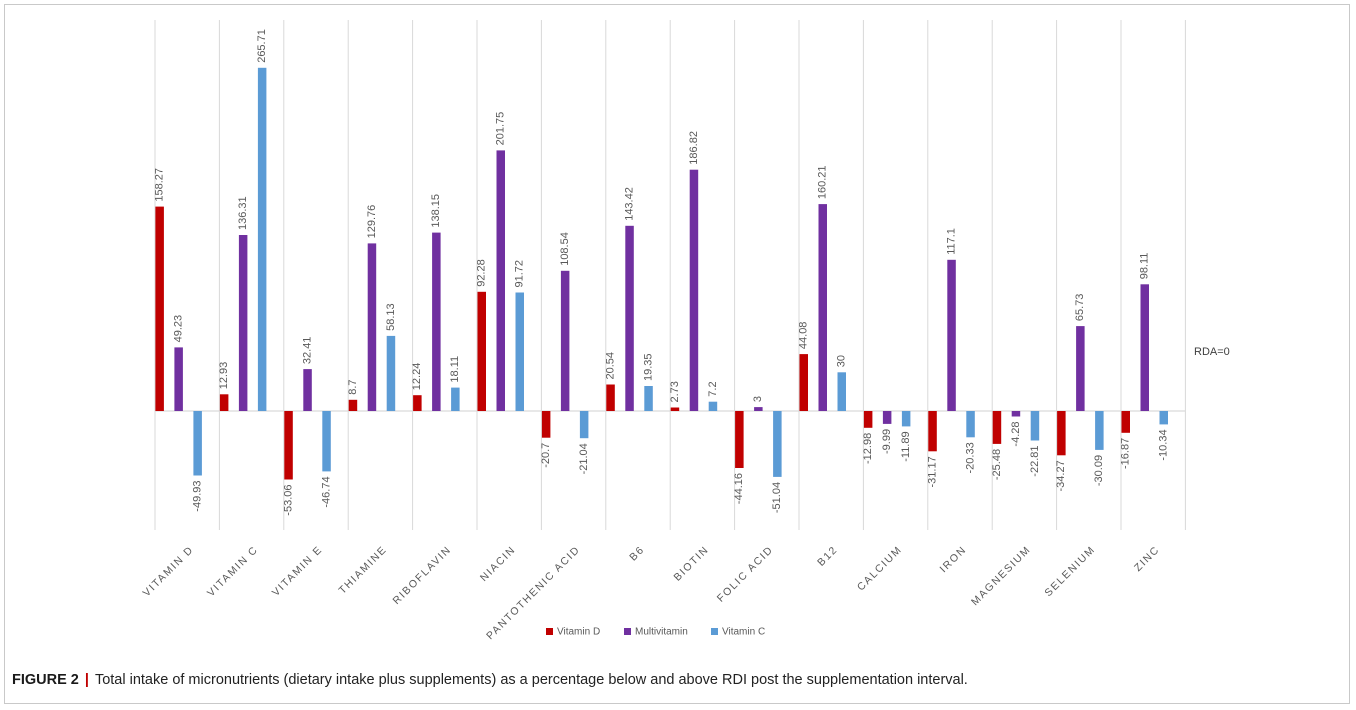 The width and height of the screenshot is (1356, 710). I want to click on data-label: -10.34, so click(1164, 444).